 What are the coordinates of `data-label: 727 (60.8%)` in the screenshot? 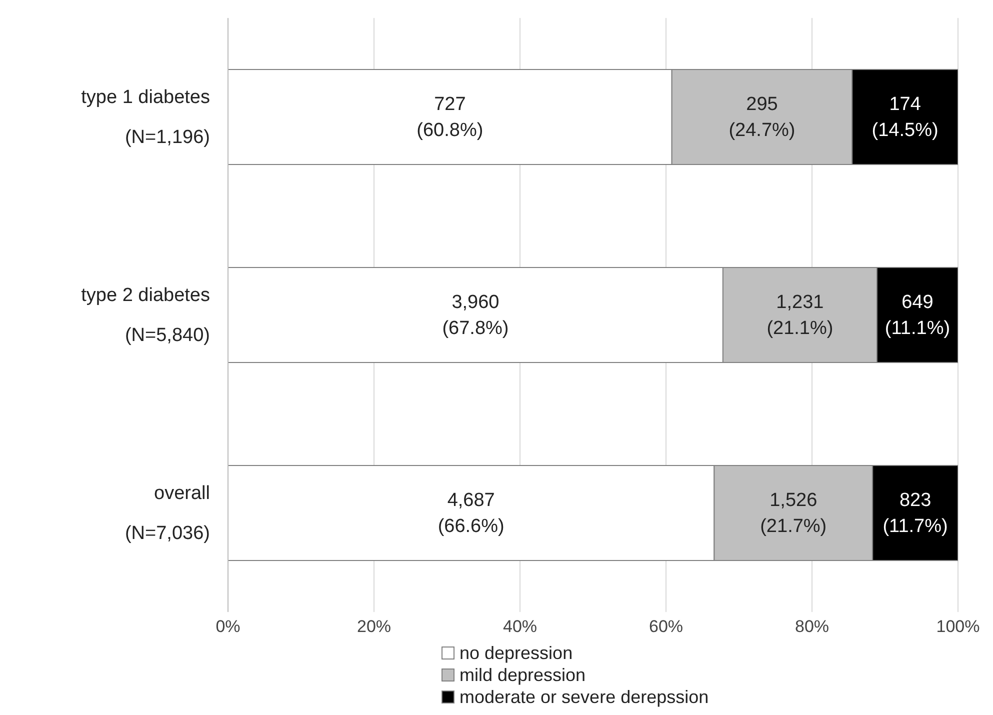 It's located at (450, 117).